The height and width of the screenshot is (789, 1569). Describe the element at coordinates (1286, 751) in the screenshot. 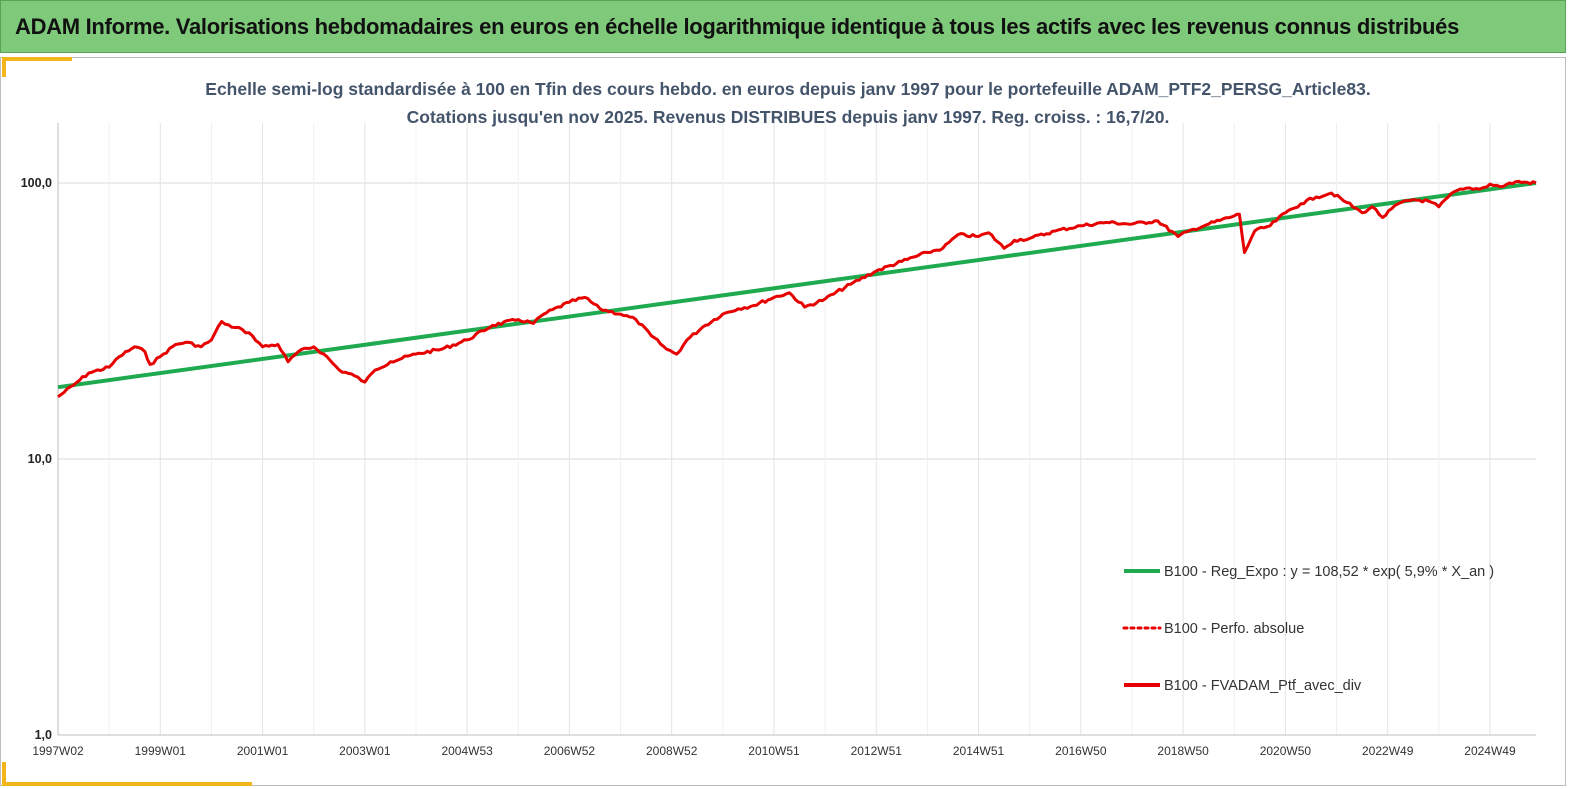

I see `x-tick-label: 2020W50` at that location.